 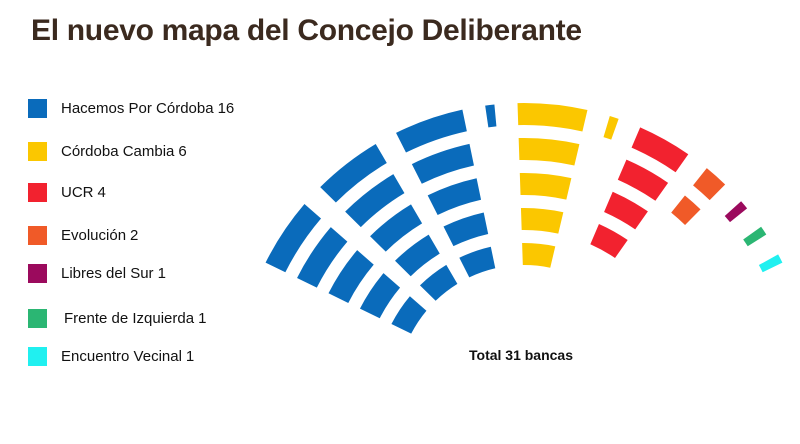 I want to click on legend-value-encuentro-vecinal: 1, so click(x=190, y=356).